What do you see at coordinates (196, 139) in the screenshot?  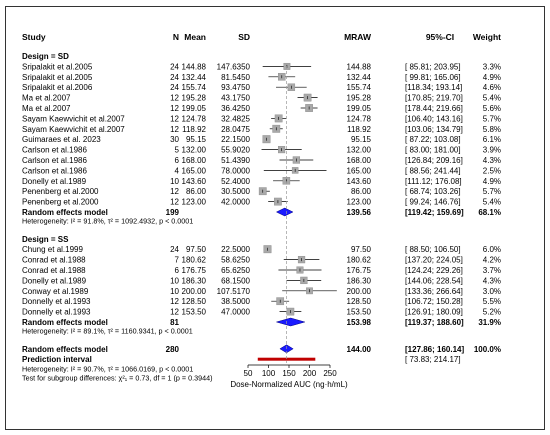 I see `study-mean: 95.15` at bounding box center [196, 139].